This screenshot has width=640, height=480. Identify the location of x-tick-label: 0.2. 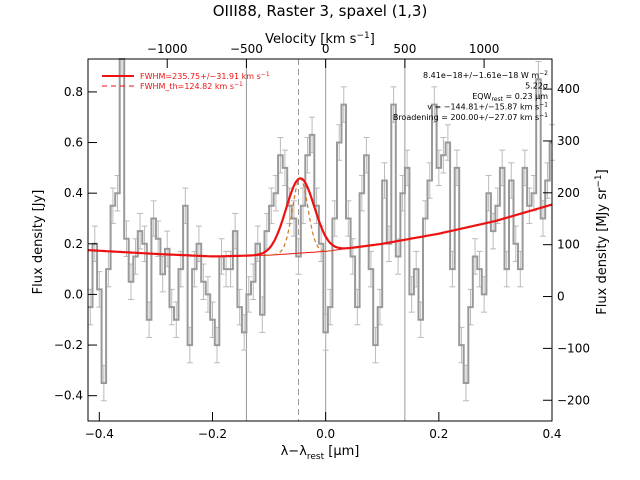
(438, 434).